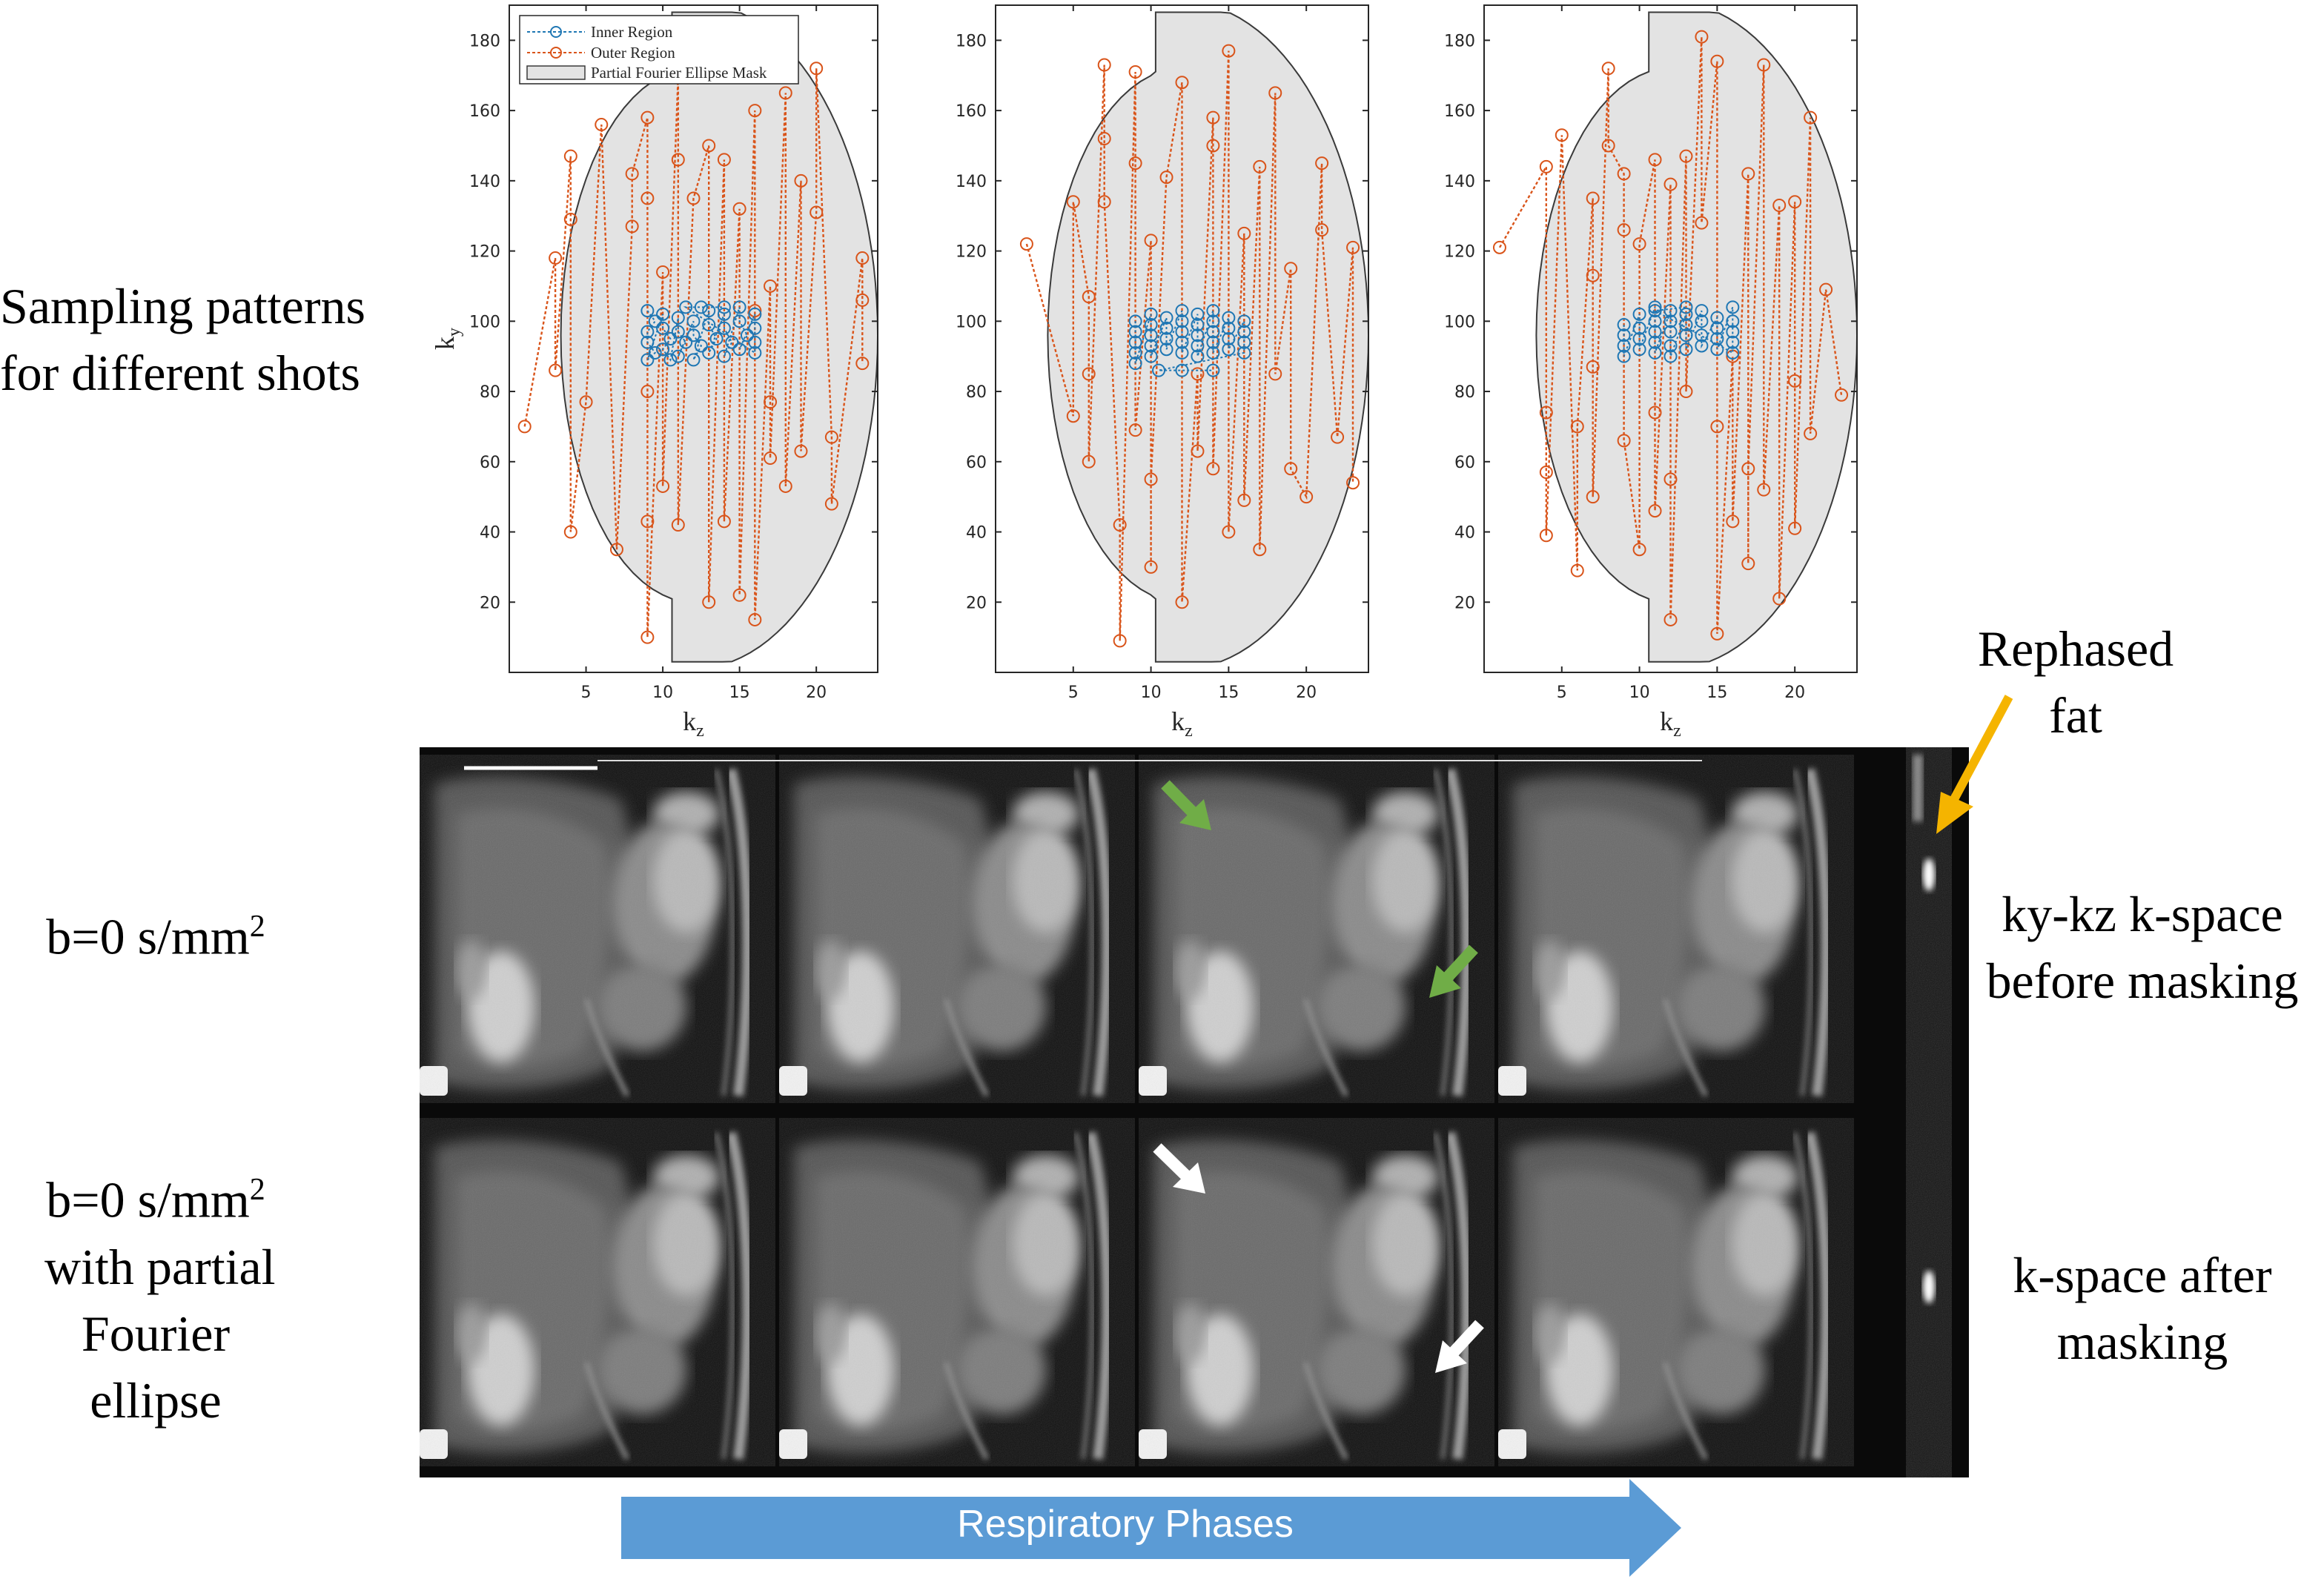  Describe the element at coordinates (156, 1400) in the screenshot. I see `b0-pf-line4: ellipse` at that location.